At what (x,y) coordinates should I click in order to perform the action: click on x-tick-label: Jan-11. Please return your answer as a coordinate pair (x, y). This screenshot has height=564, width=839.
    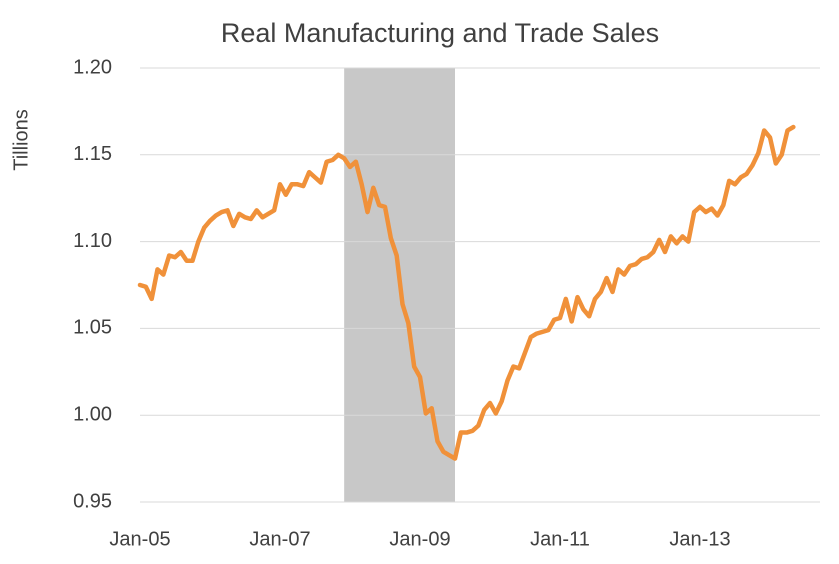
    Looking at the image, I should click on (560, 539).